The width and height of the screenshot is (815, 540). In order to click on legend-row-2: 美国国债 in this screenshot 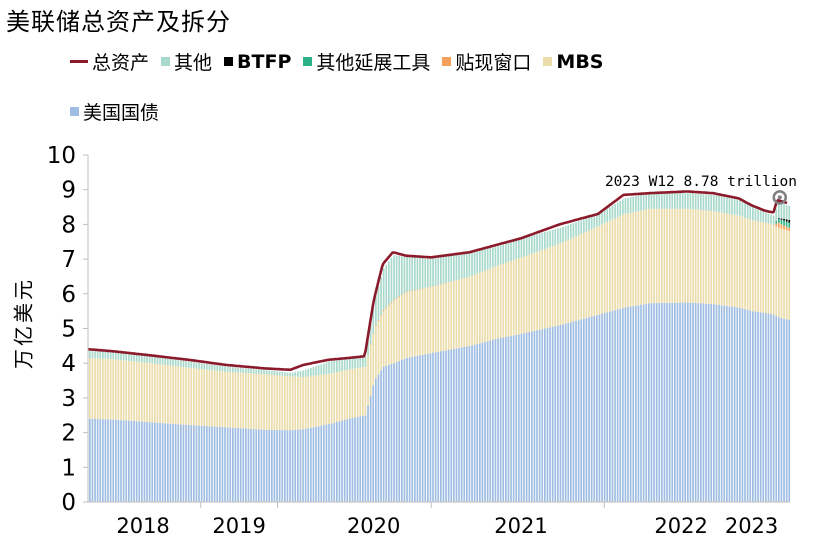, I will do `click(120, 111)`.